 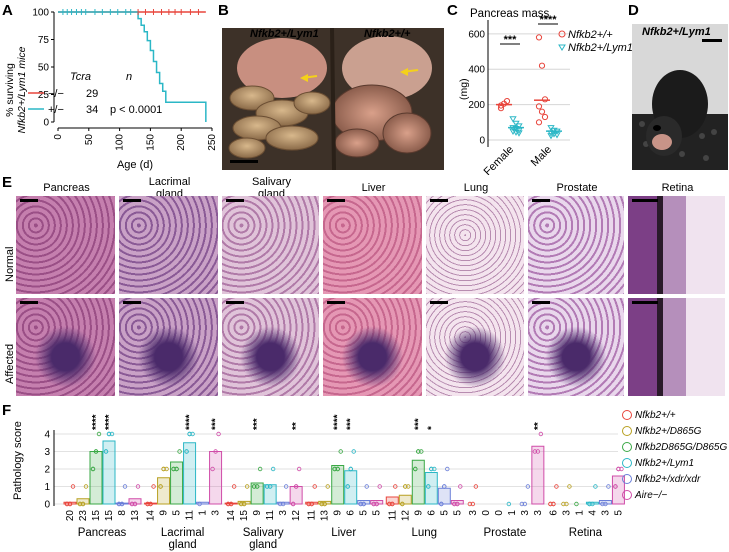 What do you see at coordinates (44, 95) in the screenshot?
I see `survival-ytick-label: 25` at bounding box center [44, 95].